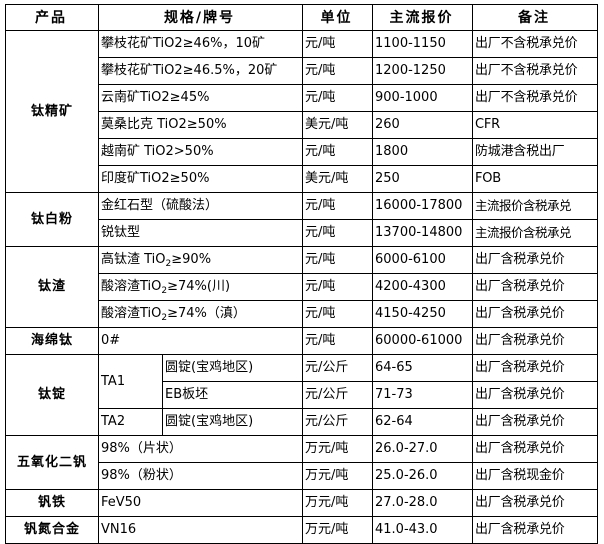 Image resolution: width=604 pixels, height=544 pixels. I want to click on grade-cell: TA2, so click(130, 422).